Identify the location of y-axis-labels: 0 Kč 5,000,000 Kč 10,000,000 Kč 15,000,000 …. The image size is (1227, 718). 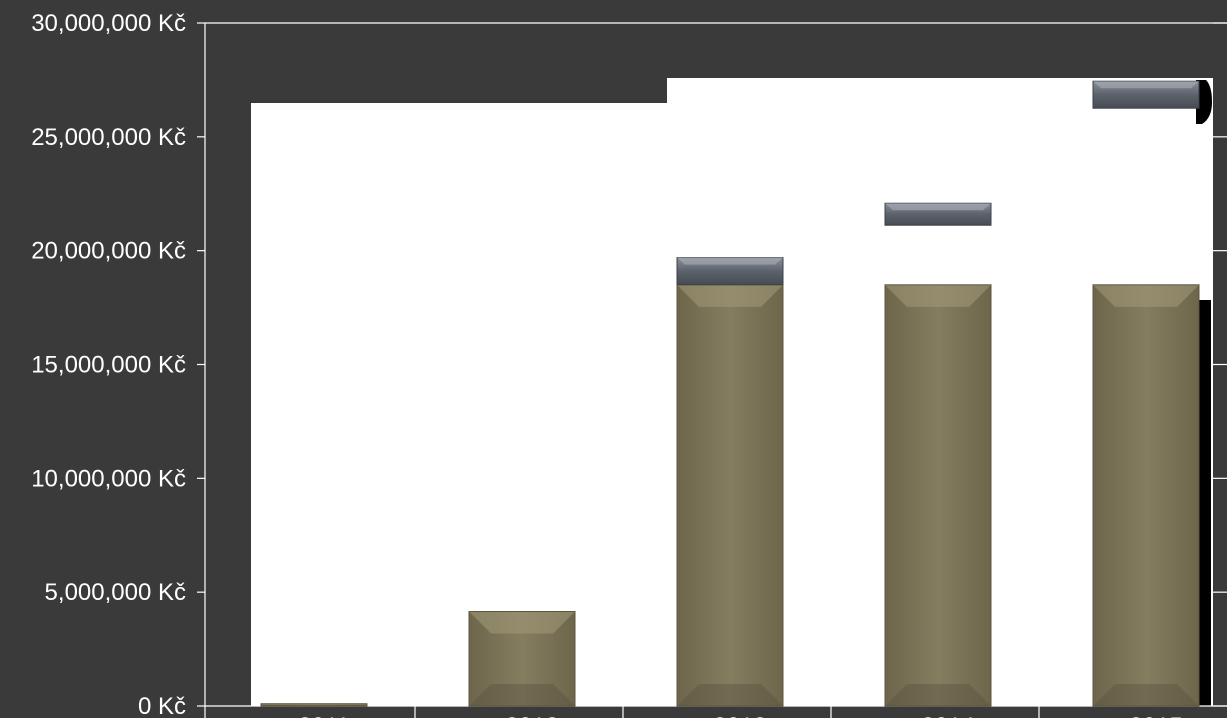
(108, 364).